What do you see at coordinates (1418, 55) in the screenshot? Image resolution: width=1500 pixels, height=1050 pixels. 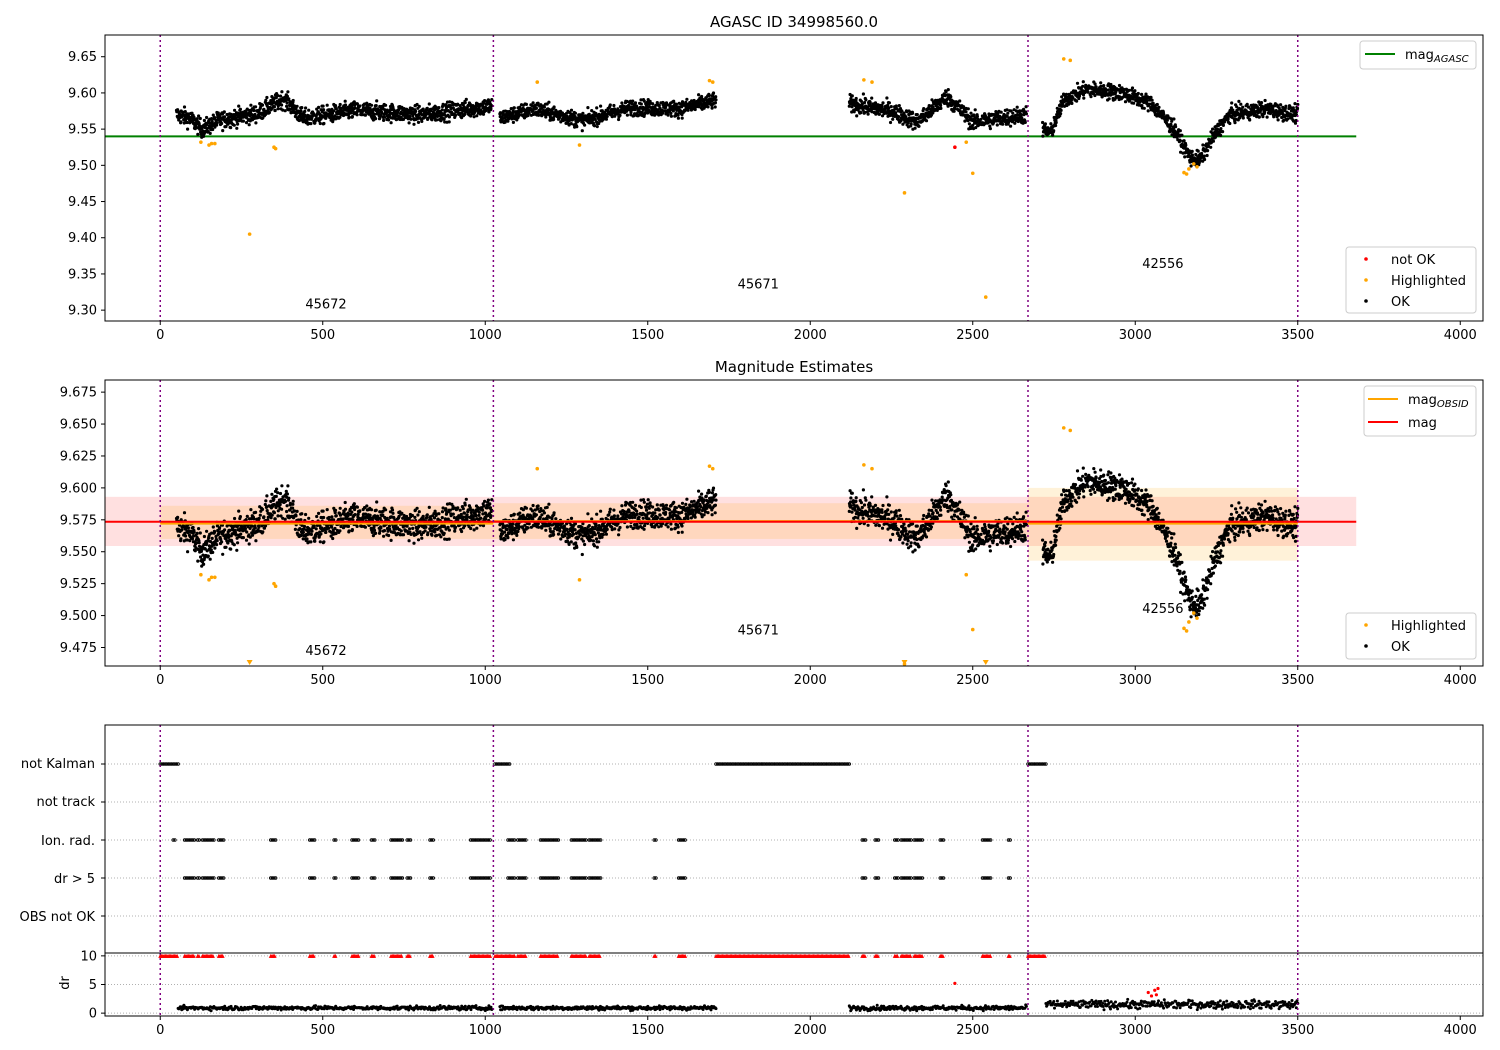 I see `p1-legend-lines: magAGASC` at bounding box center [1418, 55].